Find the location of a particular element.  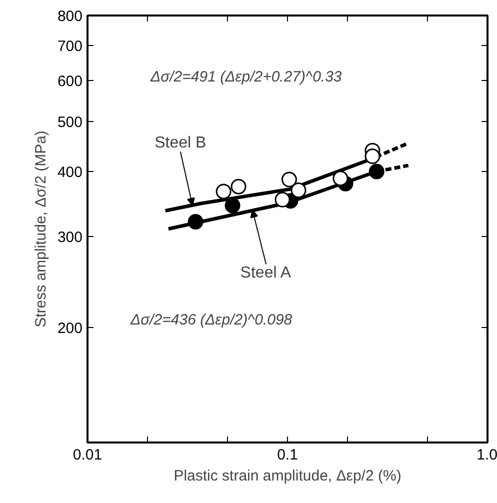

y-tick-label: 200 is located at coordinates (70, 329).